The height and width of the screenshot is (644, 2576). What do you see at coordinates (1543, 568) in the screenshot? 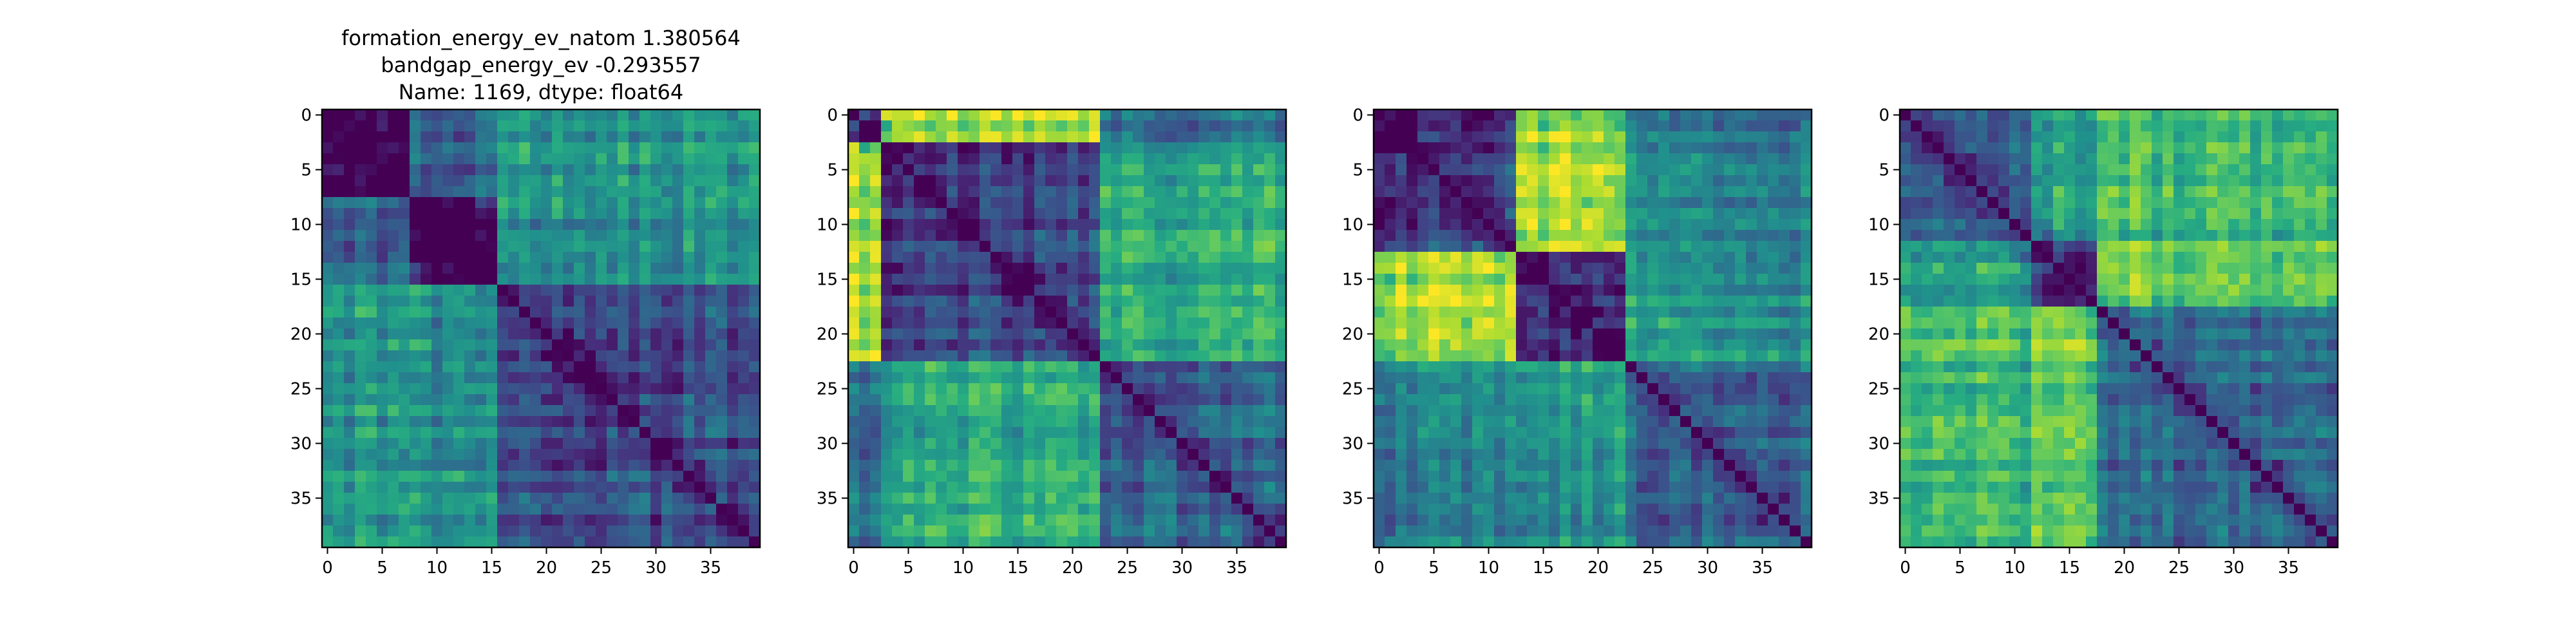
I see `x-tick-label: 15` at bounding box center [1543, 568].